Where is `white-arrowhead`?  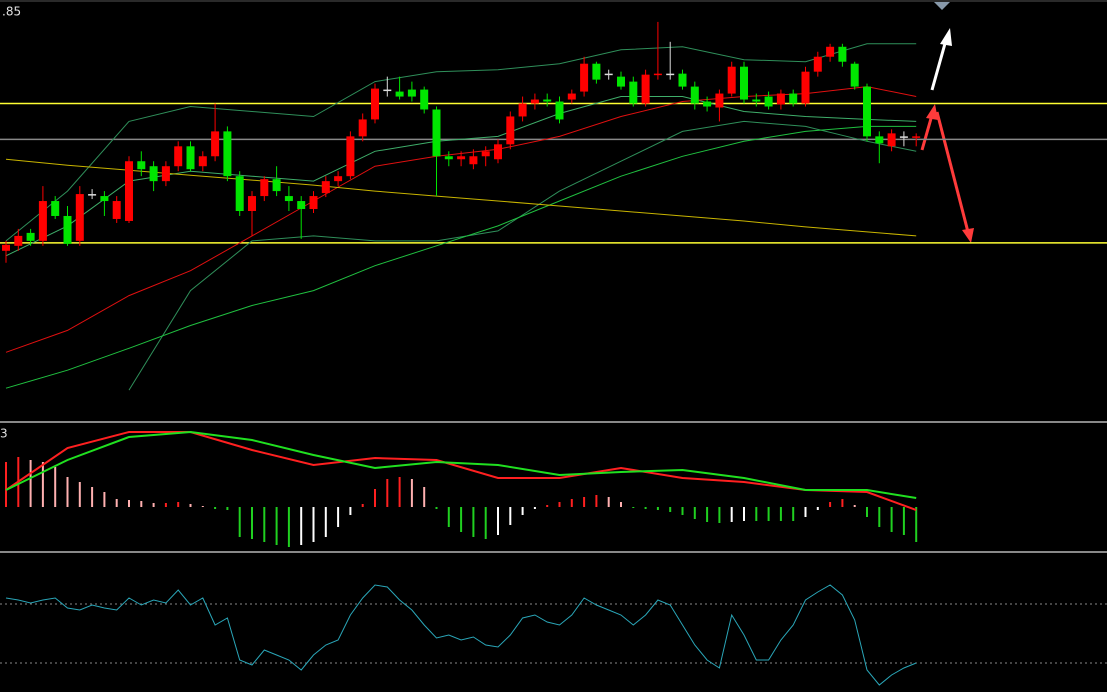
white-arrowhead is located at coordinates (946, 37).